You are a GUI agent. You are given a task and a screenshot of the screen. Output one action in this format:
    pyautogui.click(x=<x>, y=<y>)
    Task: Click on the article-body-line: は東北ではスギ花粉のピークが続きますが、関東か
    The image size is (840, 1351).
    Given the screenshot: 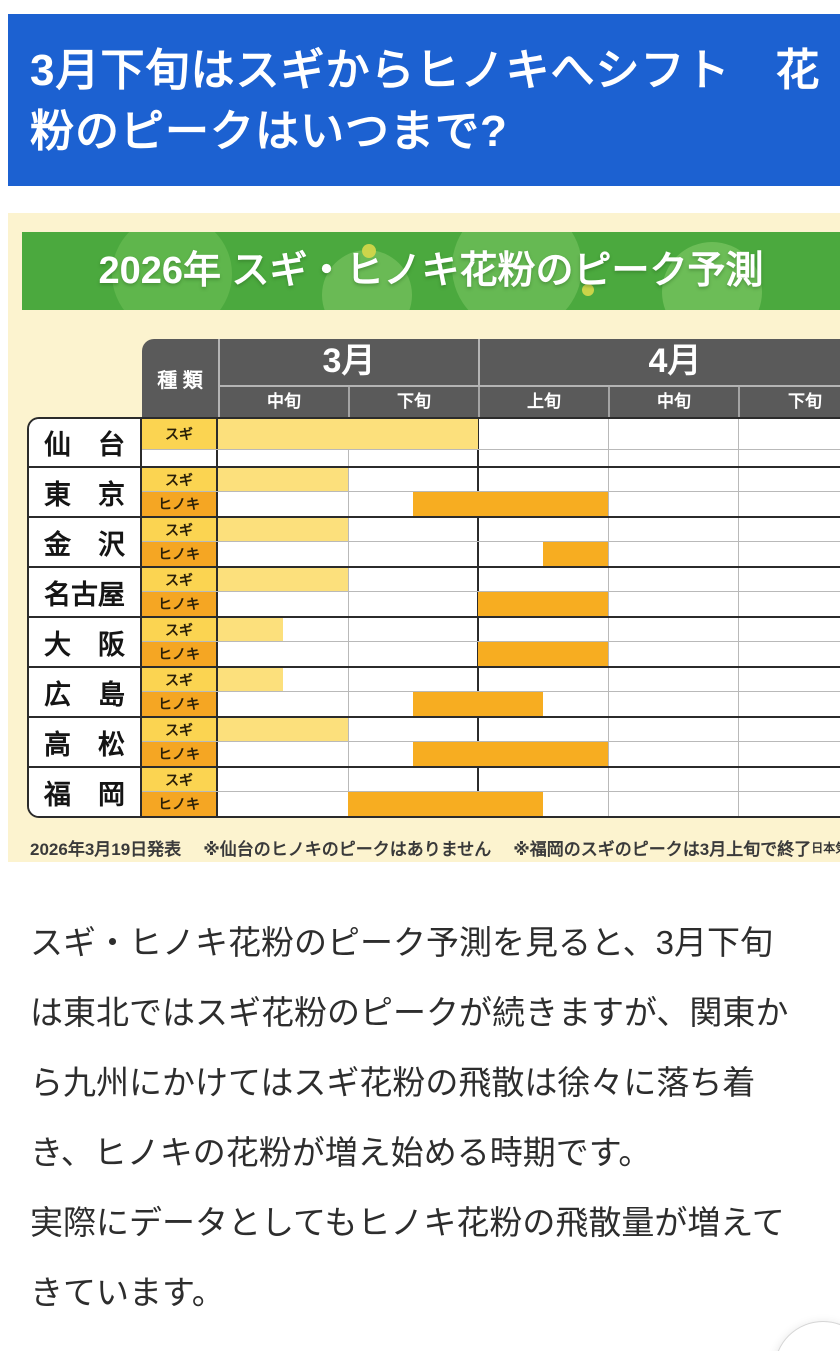 What is the action you would take?
    pyautogui.click(x=409, y=1012)
    